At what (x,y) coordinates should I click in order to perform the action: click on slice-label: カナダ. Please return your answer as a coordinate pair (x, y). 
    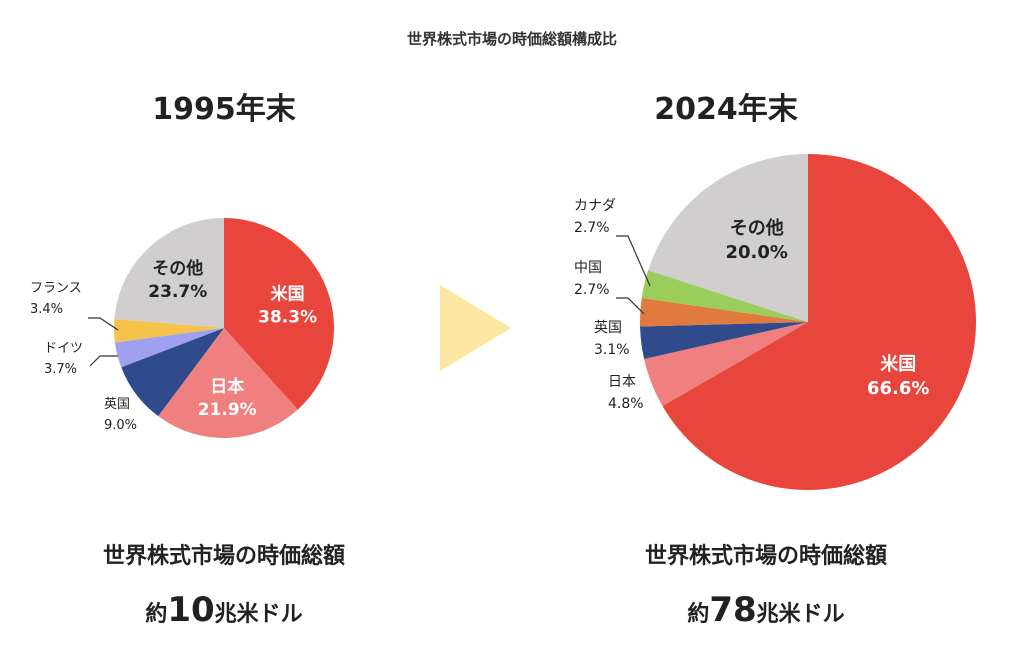
    Looking at the image, I should click on (595, 206).